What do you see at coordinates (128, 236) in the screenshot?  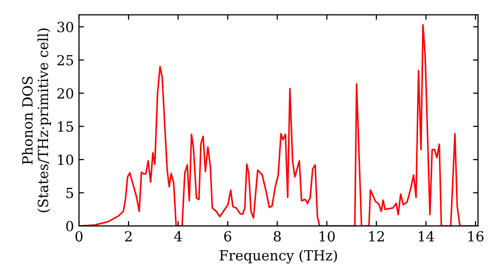 I see `x-tick-label: 2` at bounding box center [128, 236].